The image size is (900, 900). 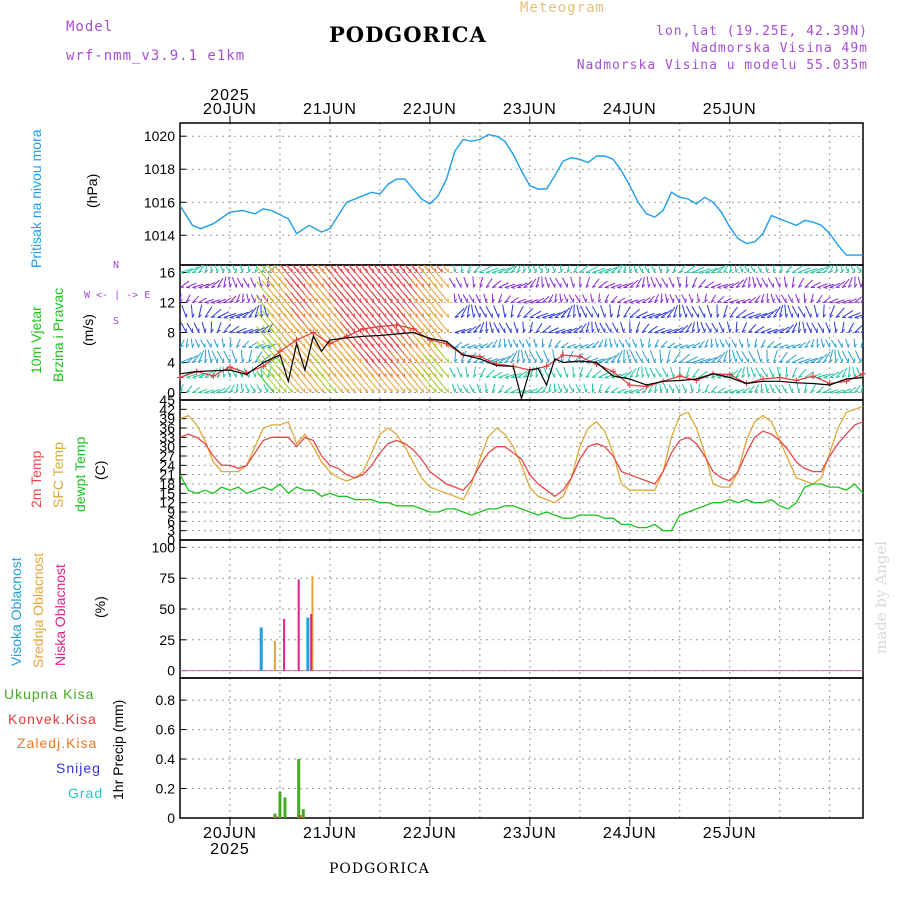 I want to click on temperature-y-tick-label: 30, so click(x=167, y=447).